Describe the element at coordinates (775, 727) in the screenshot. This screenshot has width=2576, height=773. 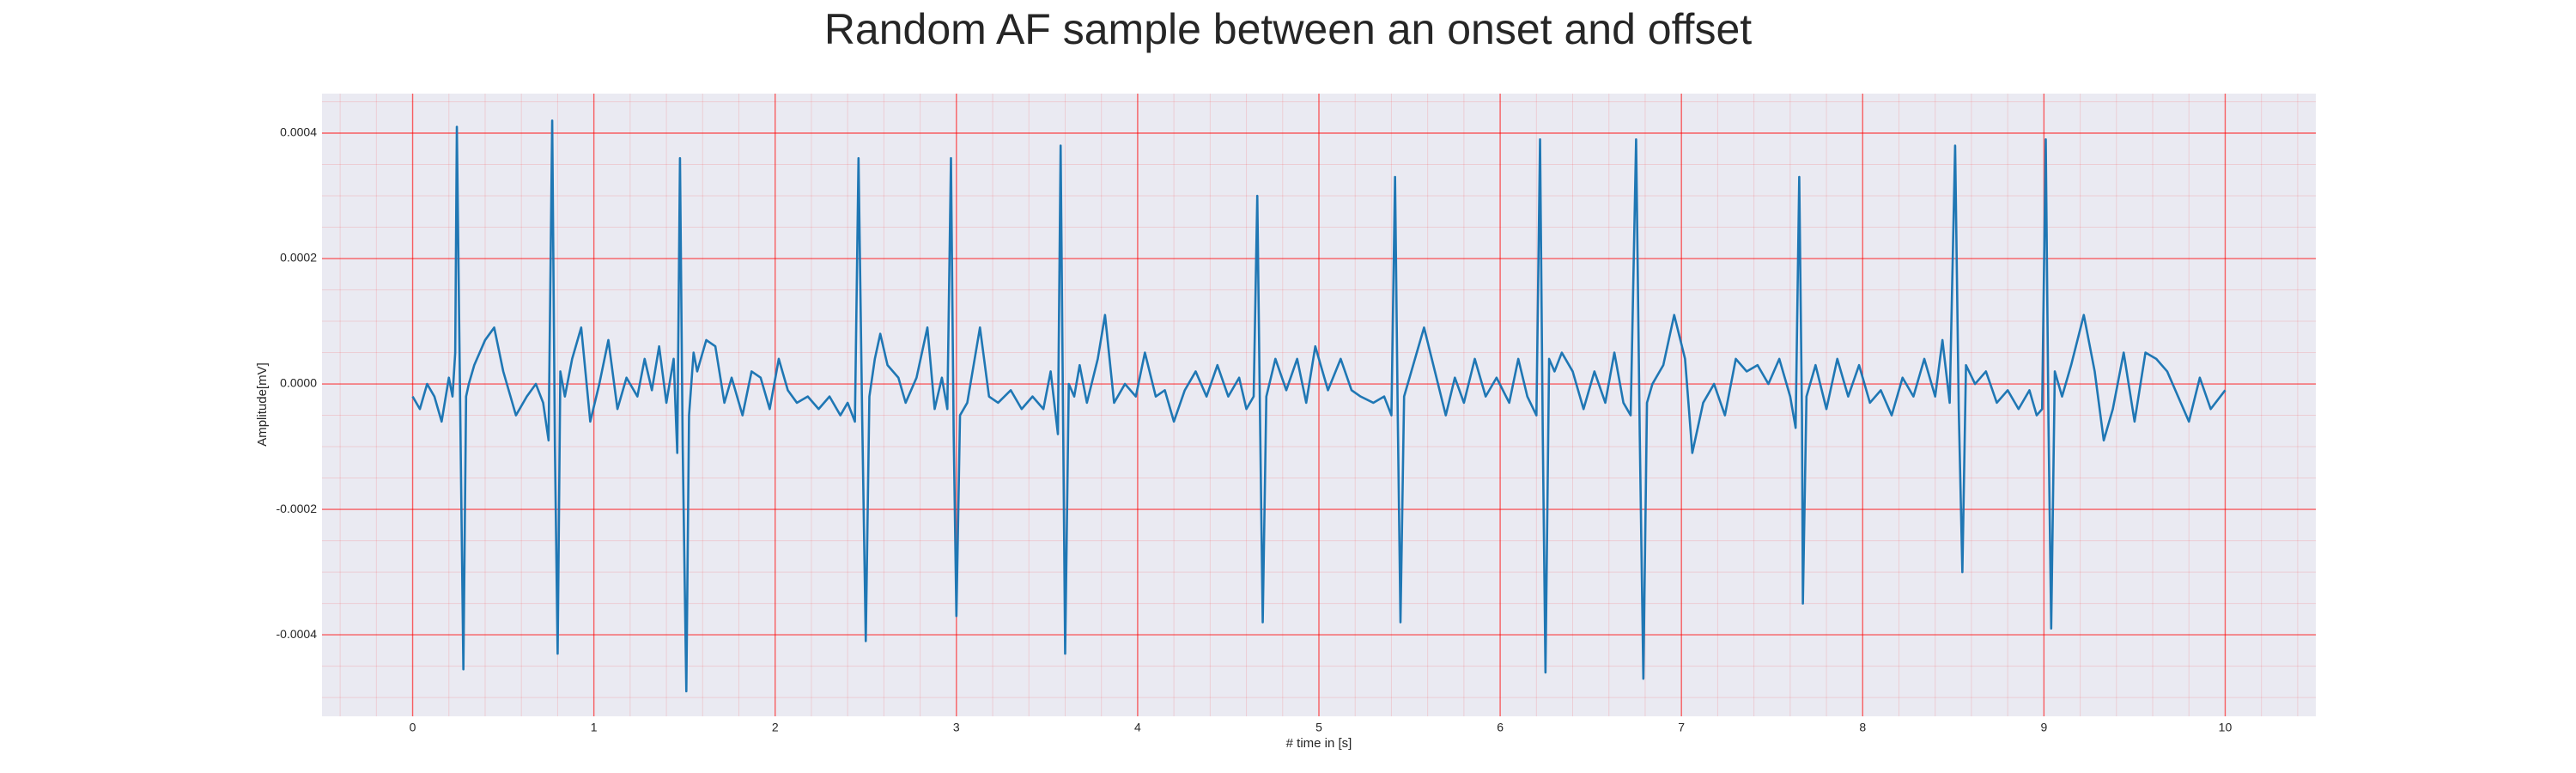
I see `x-tick-label: 2` at that location.